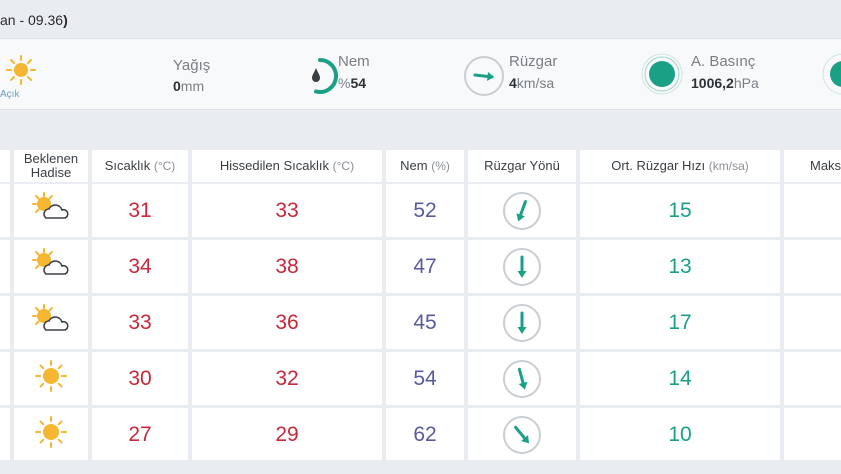 This screenshot has height=474, width=841. I want to click on header-wind-speed: Ort. Rüzgar Hızı (km/sa), so click(681, 166).